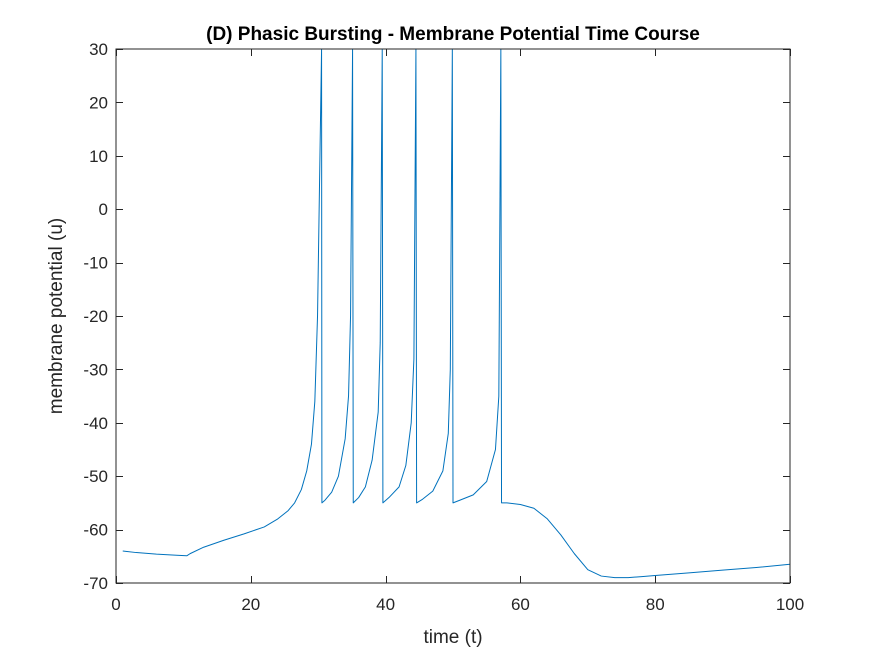  I want to click on x-tick-label: 80, so click(655, 604).